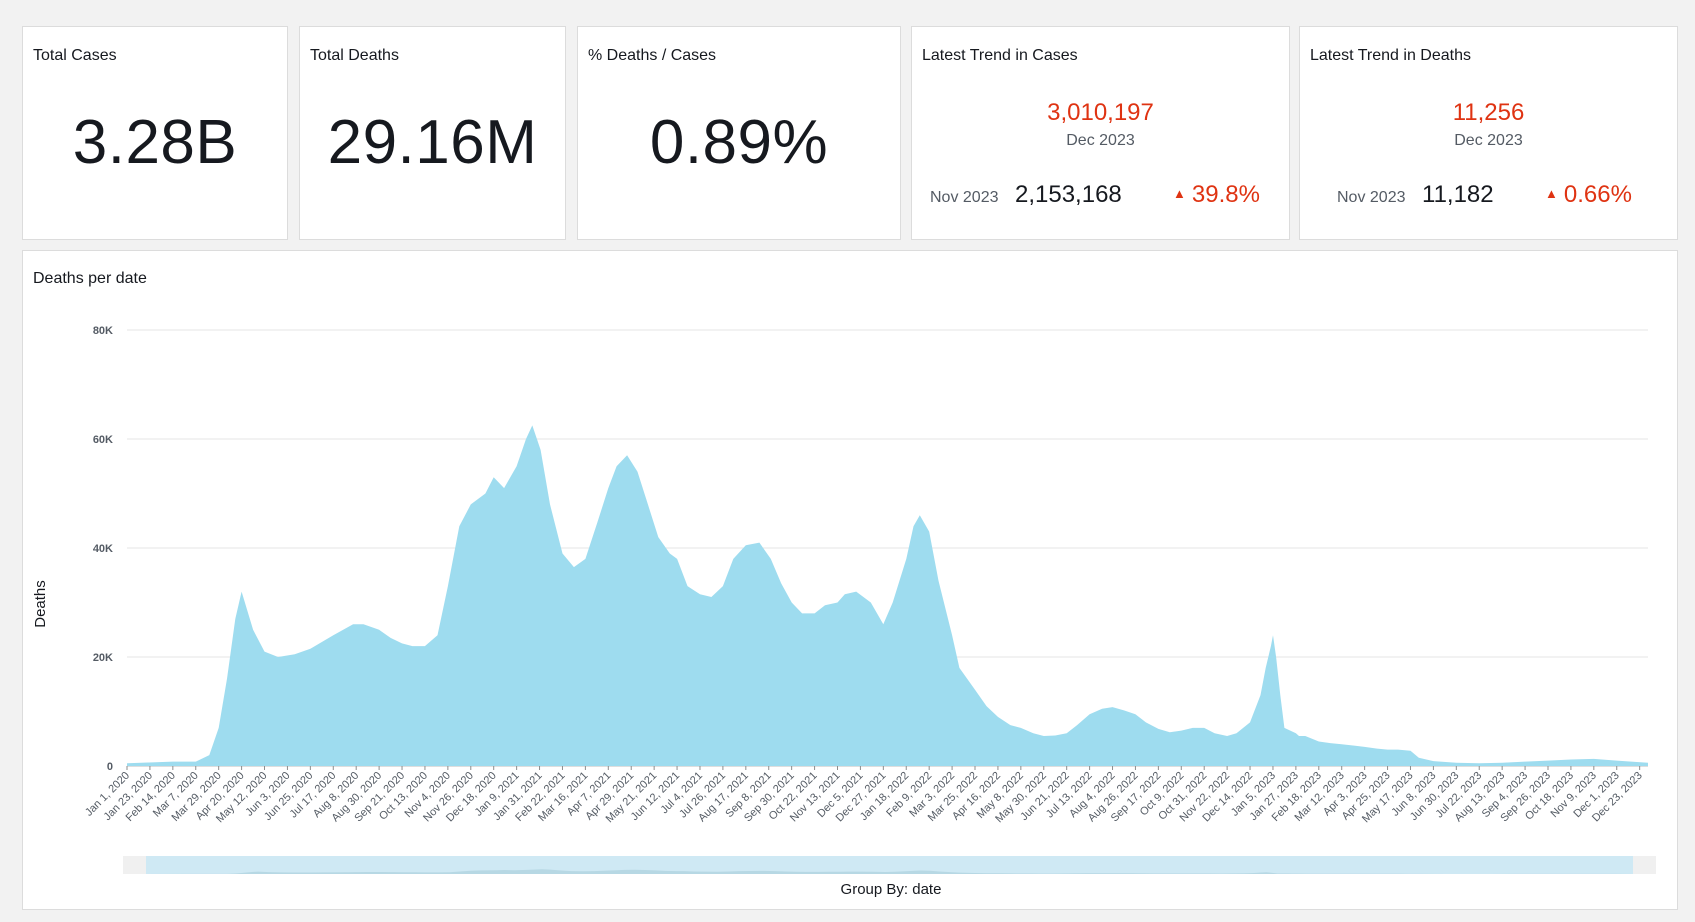  Describe the element at coordinates (889, 865) in the screenshot. I see `range-brush-selection` at that location.